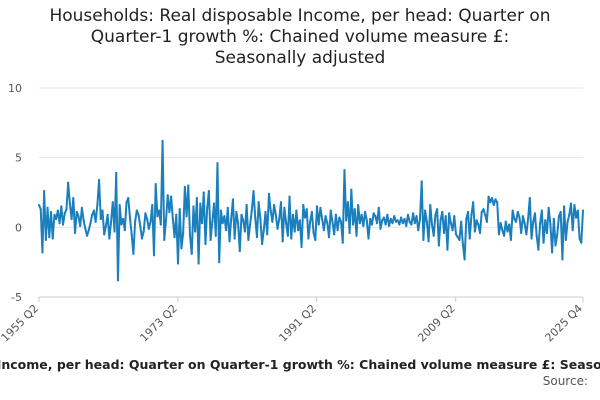  I want to click on y-tick-label: 10, so click(15, 88).